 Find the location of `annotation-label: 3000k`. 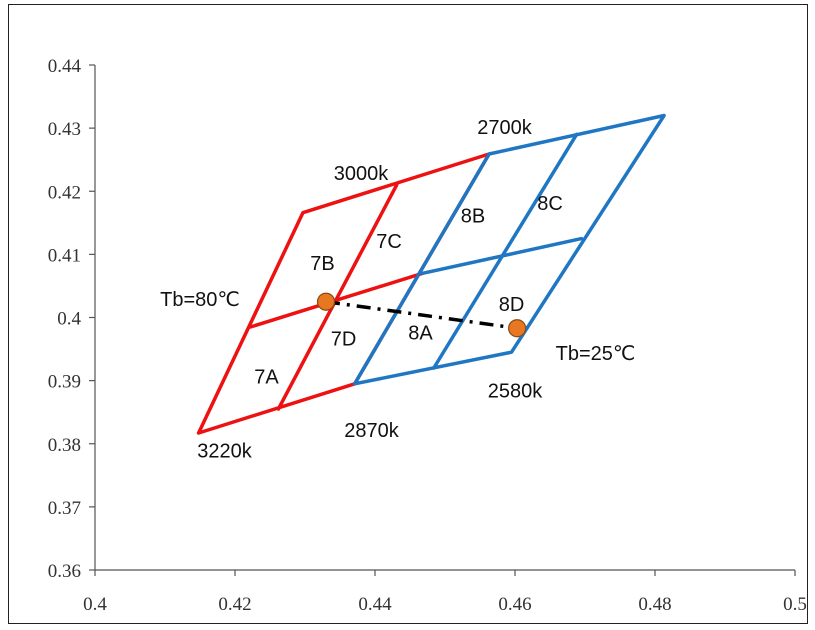

annotation-label: 3000k is located at coordinates (361, 174).